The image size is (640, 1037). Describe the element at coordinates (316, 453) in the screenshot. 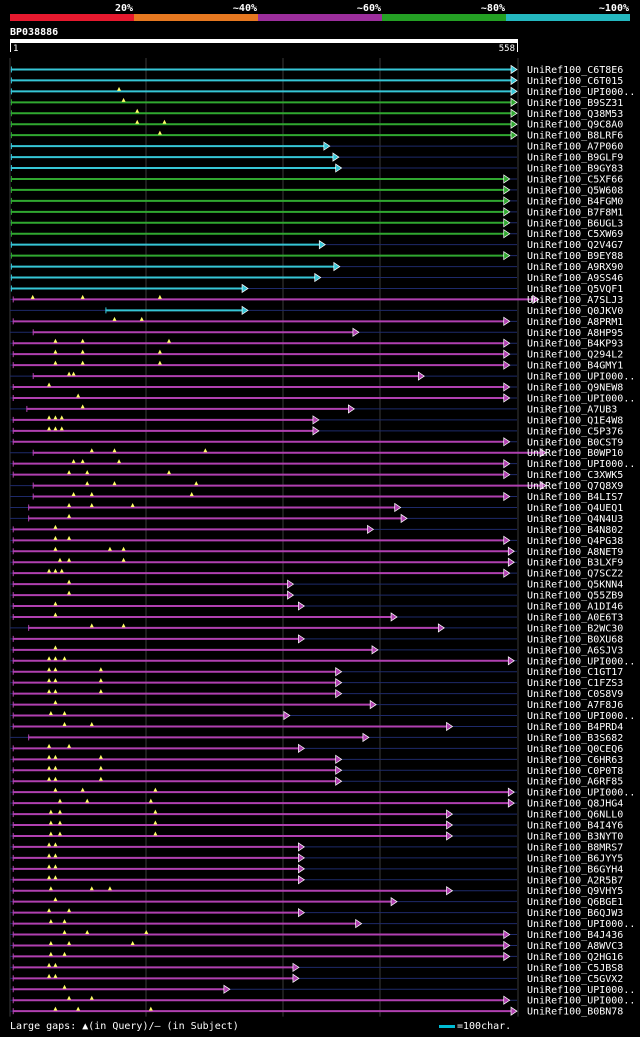

I see `hit-row: UniRef100_B0WP10` at that location.